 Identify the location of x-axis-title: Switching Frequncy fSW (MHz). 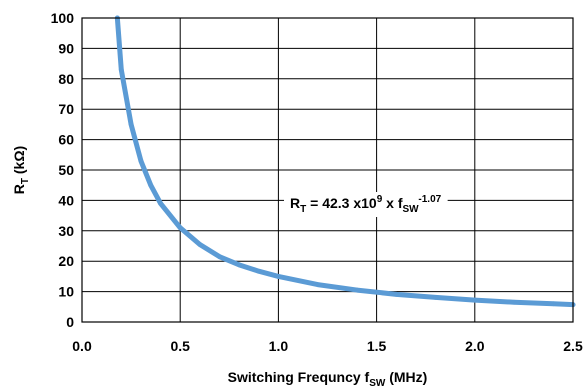
(328, 378).